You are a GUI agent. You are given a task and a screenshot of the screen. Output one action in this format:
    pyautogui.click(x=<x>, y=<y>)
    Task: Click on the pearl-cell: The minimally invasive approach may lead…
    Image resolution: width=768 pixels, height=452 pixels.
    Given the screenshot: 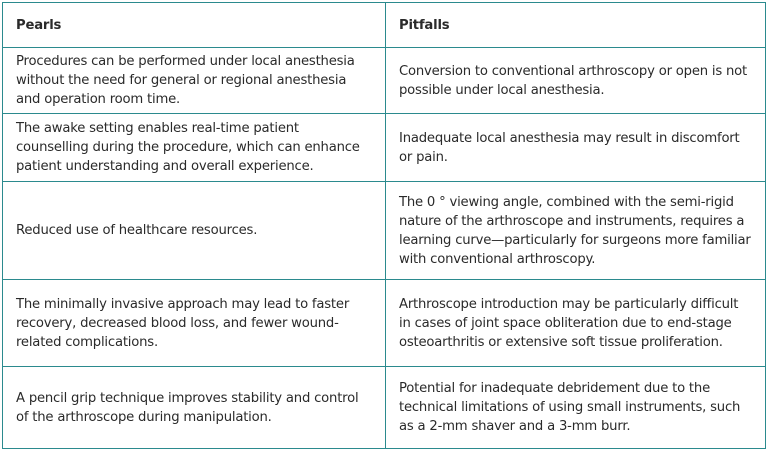 What is the action you would take?
    pyautogui.click(x=194, y=323)
    